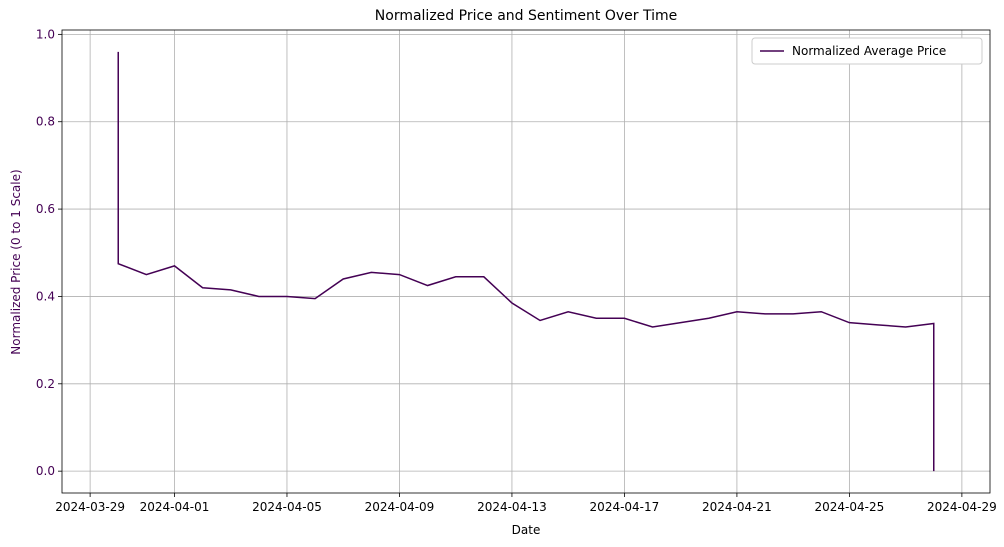  Describe the element at coordinates (526, 530) in the screenshot. I see `x-axis-label: Date` at that location.